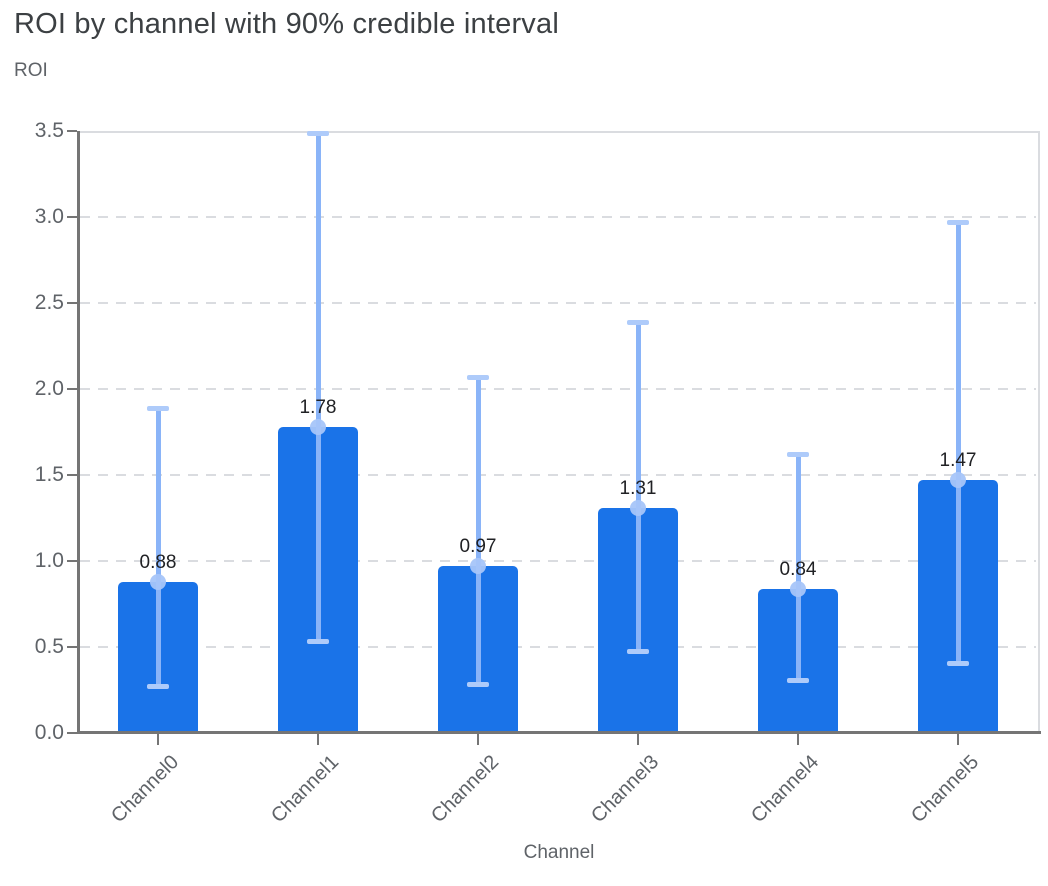 The height and width of the screenshot is (886, 1048). I want to click on x-tick-label-channel0: Channel0, so click(145, 789).